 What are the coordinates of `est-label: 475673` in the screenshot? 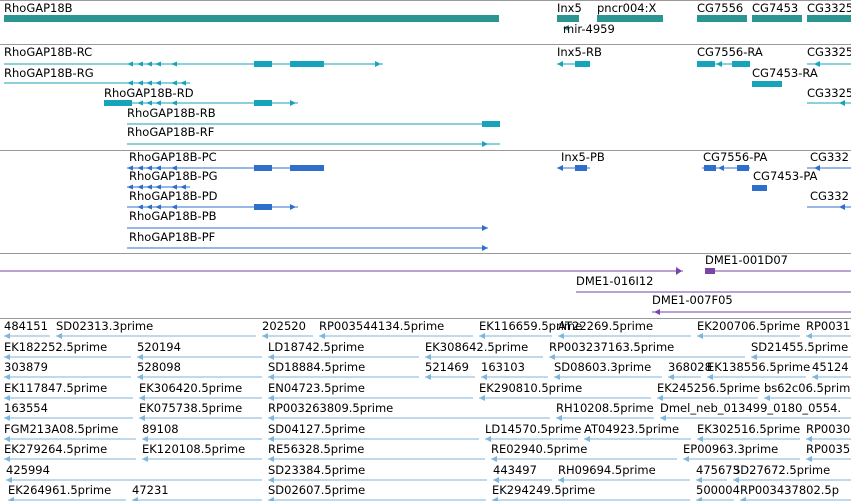 It's located at (718, 469).